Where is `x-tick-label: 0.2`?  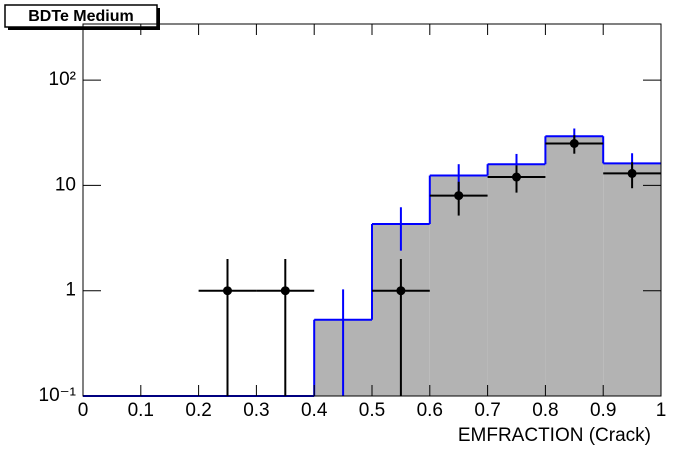
x-tick-label: 0.2 is located at coordinates (198, 410).